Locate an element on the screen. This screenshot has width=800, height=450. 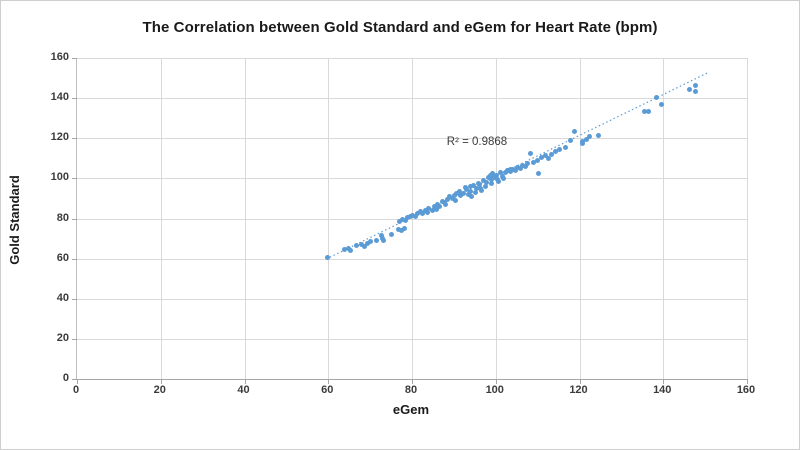
r-squared-annotation: R² = 0.9868 is located at coordinates (477, 142).